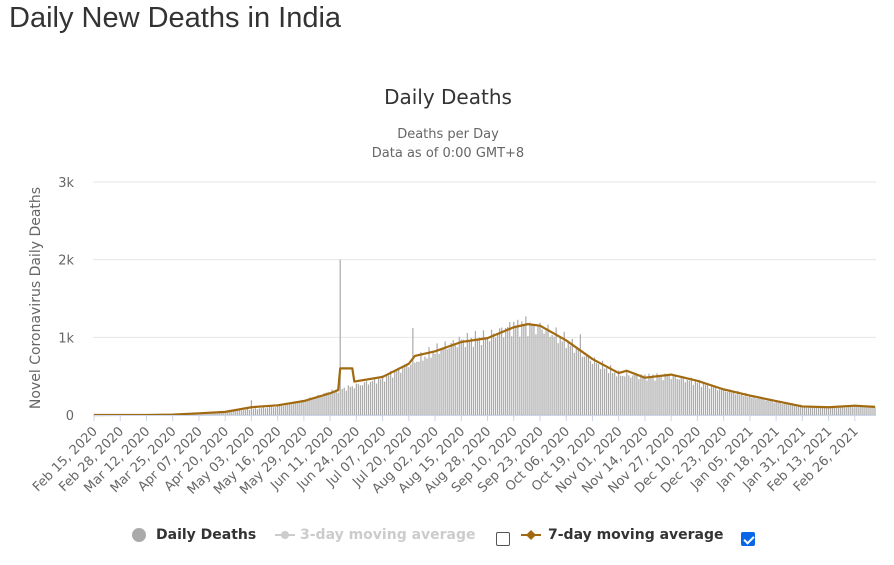  I want to click on legend-item-7-day-average: 7-day moving average, so click(622, 535).